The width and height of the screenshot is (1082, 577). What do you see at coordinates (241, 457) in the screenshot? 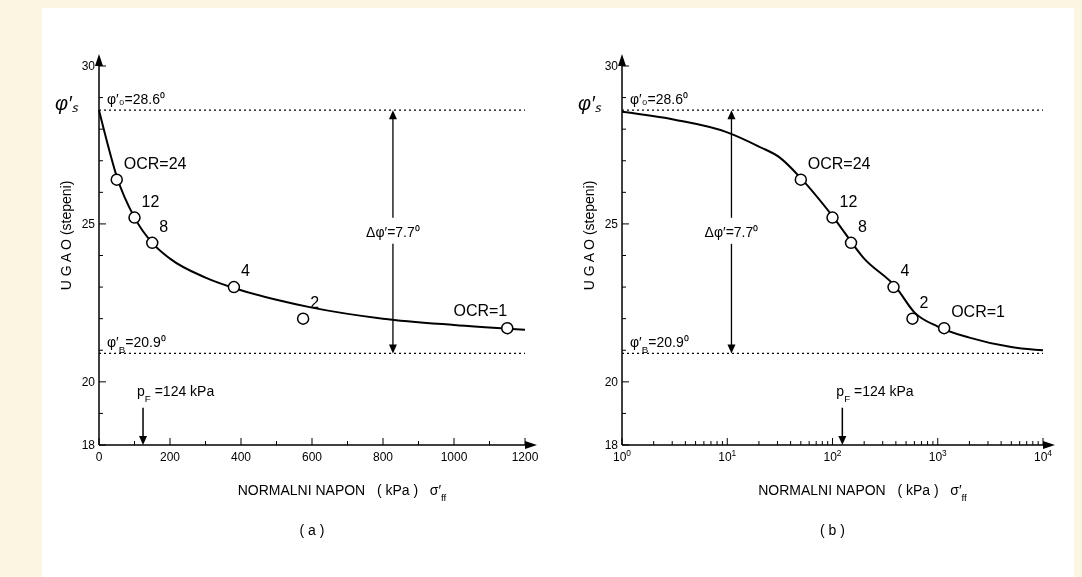
I see `x-tick-label: 400` at bounding box center [241, 457].